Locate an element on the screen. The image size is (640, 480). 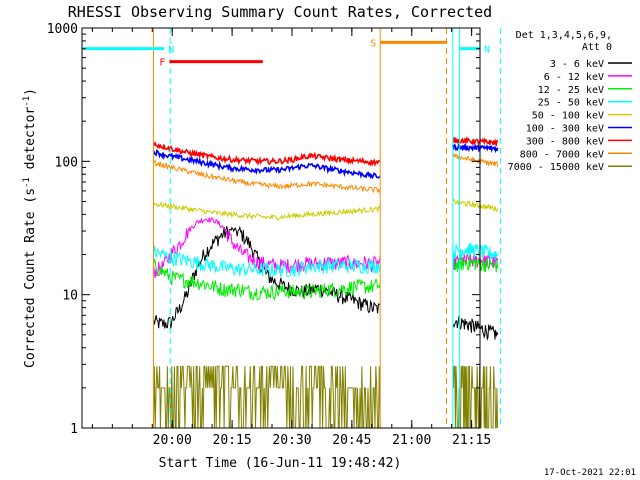
legend-entry: 800 - 7000 keV is located at coordinates (576, 154).